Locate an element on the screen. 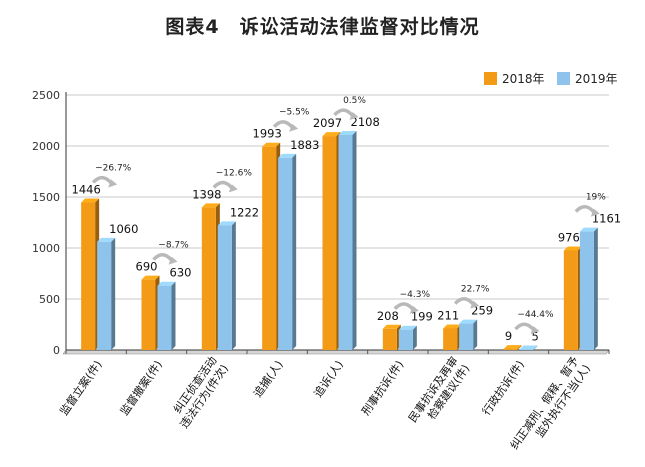 Image resolution: width=645 pixels, height=467 pixels. x-category-label-line: 追捕(人) is located at coordinates (267, 379).